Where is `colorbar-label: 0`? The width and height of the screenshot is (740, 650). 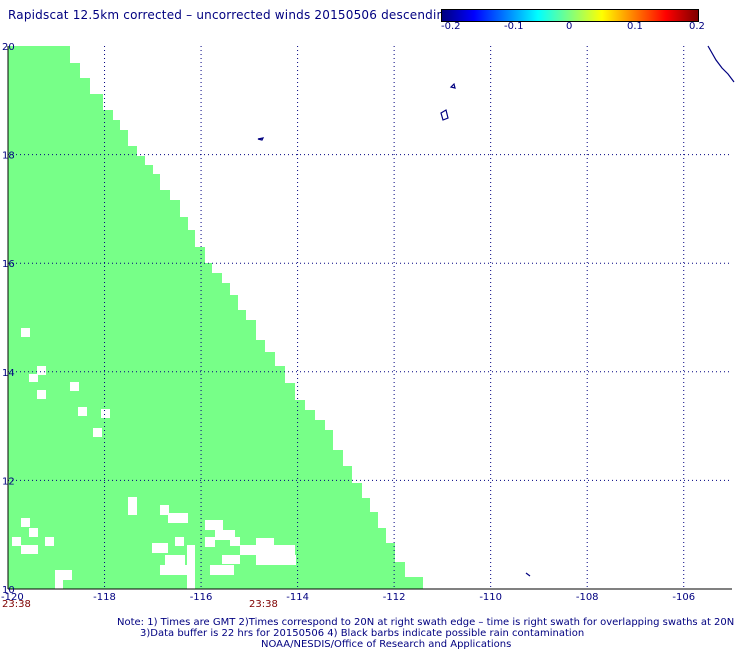 colorbar-label: 0 is located at coordinates (569, 26).